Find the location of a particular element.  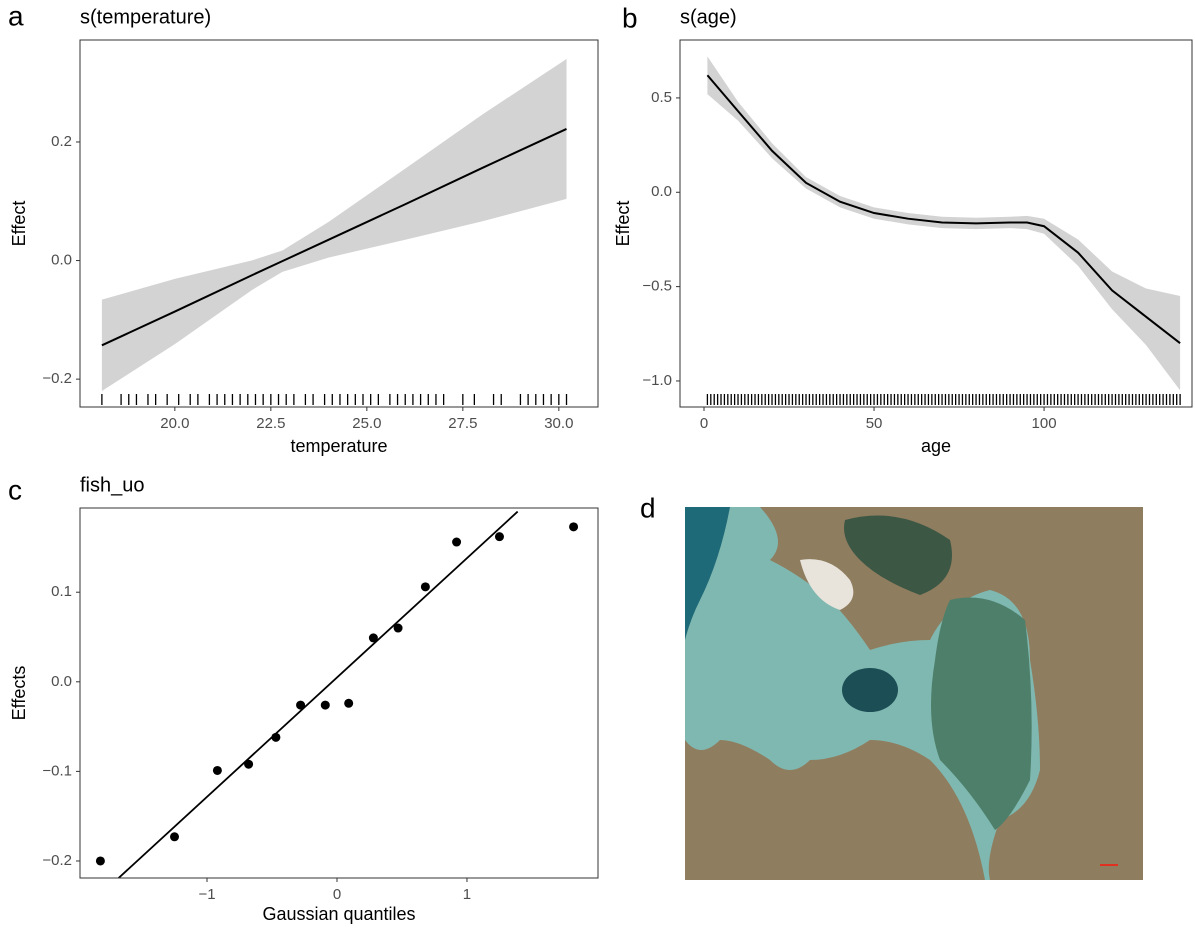

confidence-band is located at coordinates (334, 224).